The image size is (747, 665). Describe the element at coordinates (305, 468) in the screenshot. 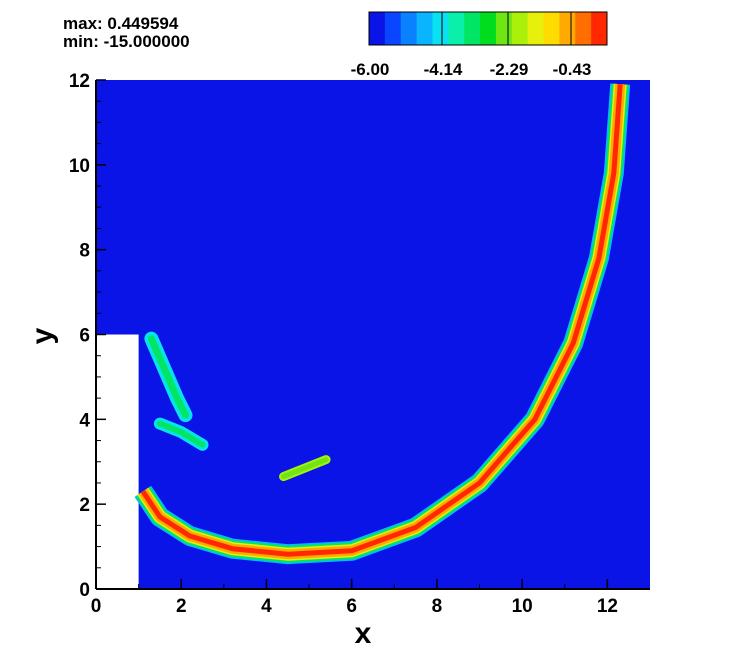

I see `isolated-patch-core` at that location.